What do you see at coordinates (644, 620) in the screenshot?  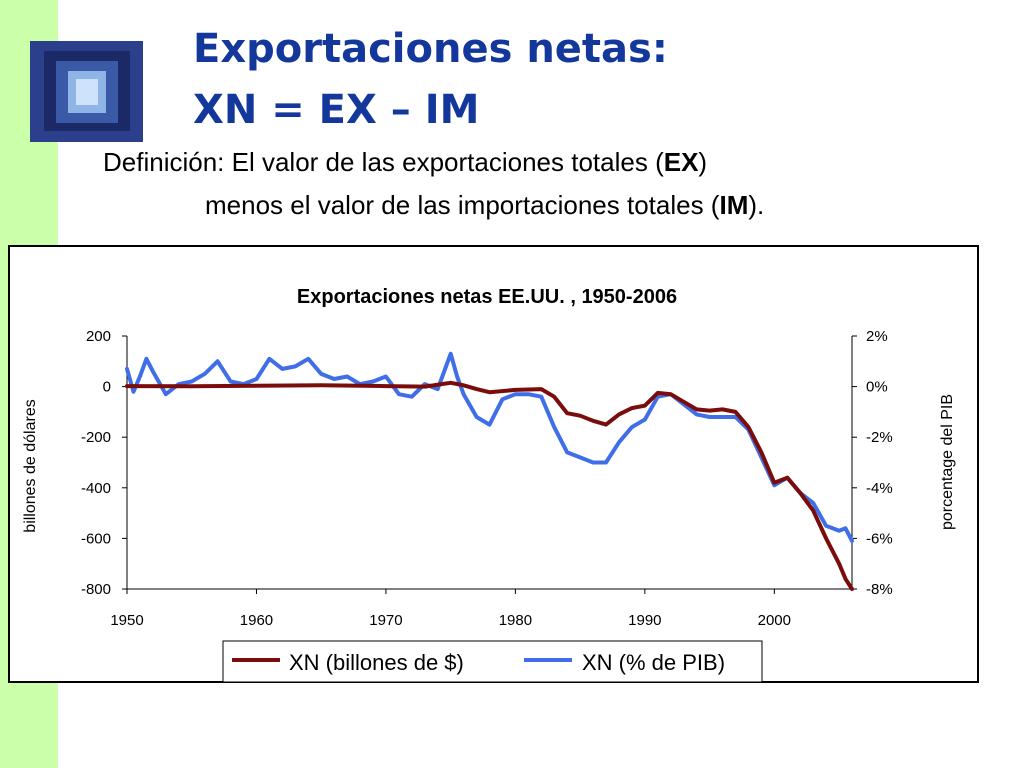 I see `x-tick-label: 1990` at bounding box center [644, 620].